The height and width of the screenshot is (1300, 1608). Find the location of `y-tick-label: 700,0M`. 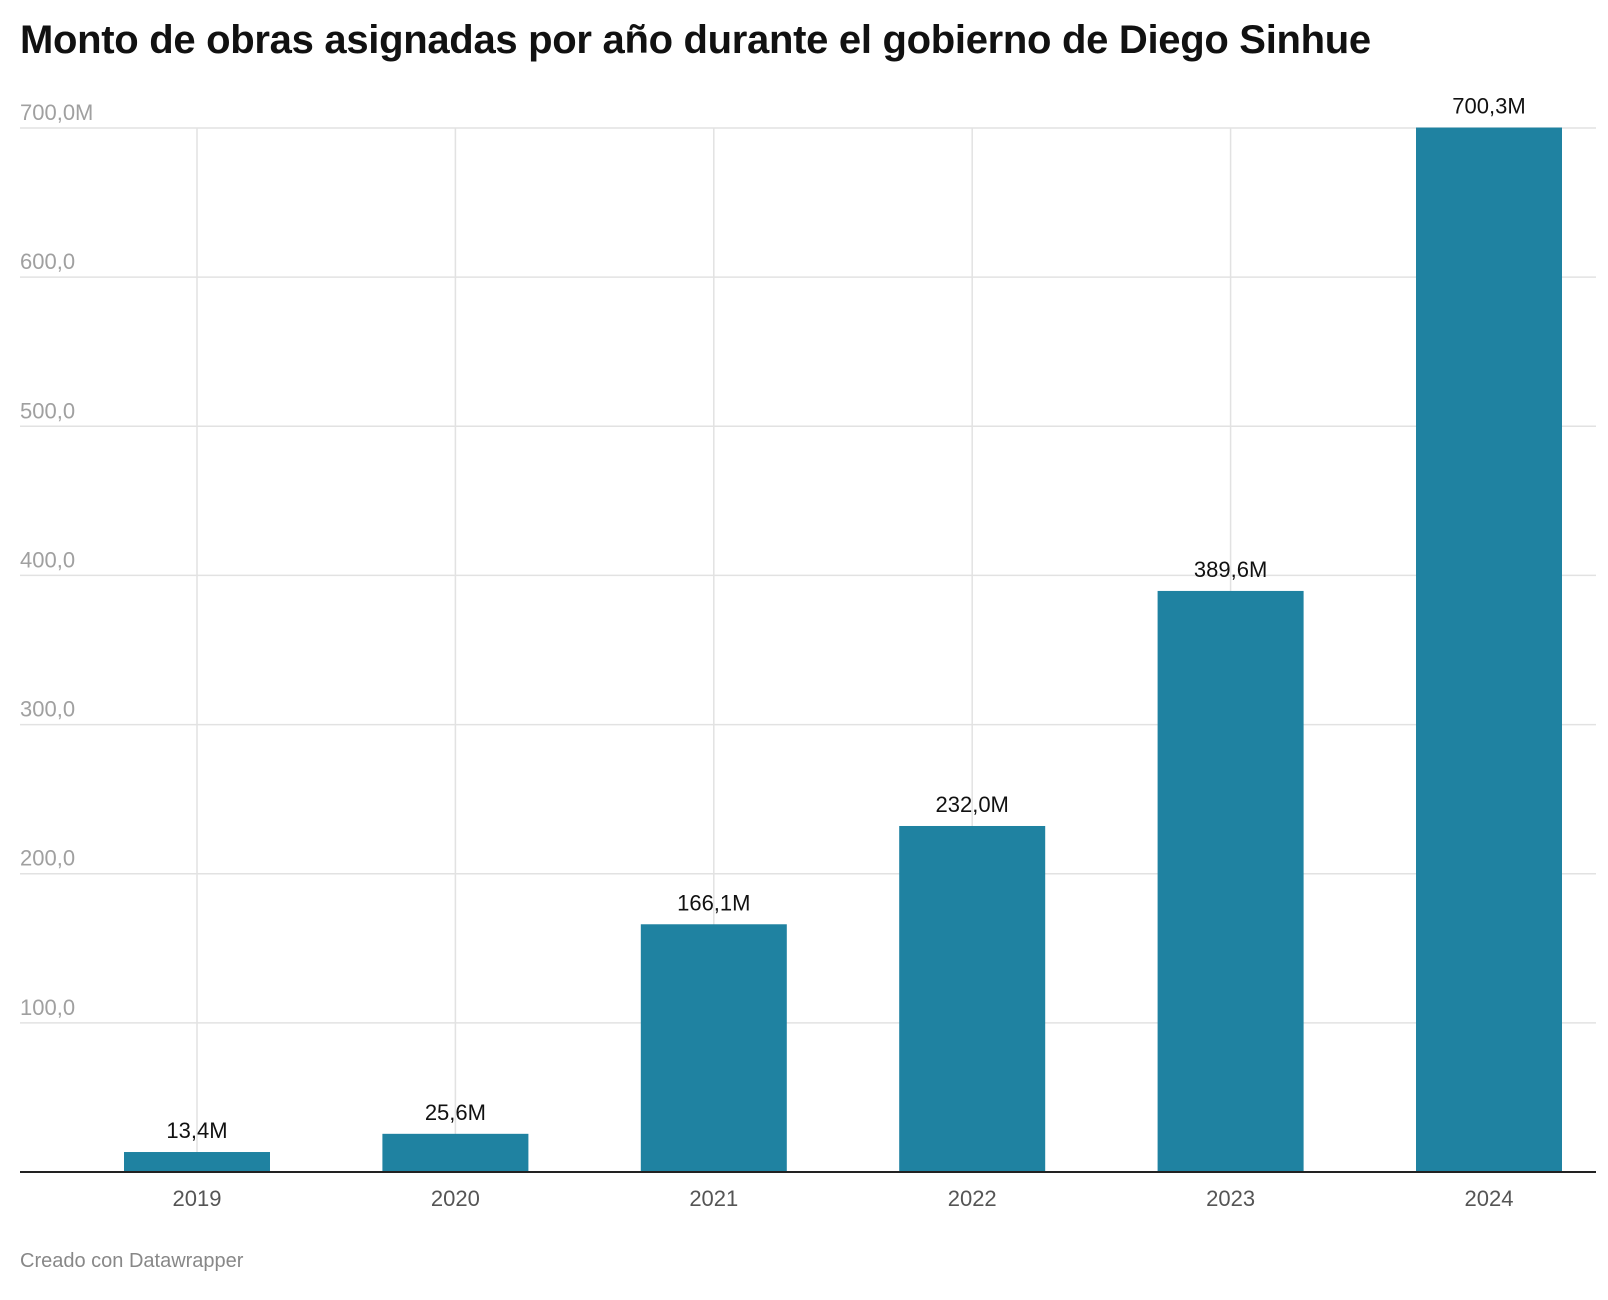

y-tick-label: 700,0M is located at coordinates (56, 112).